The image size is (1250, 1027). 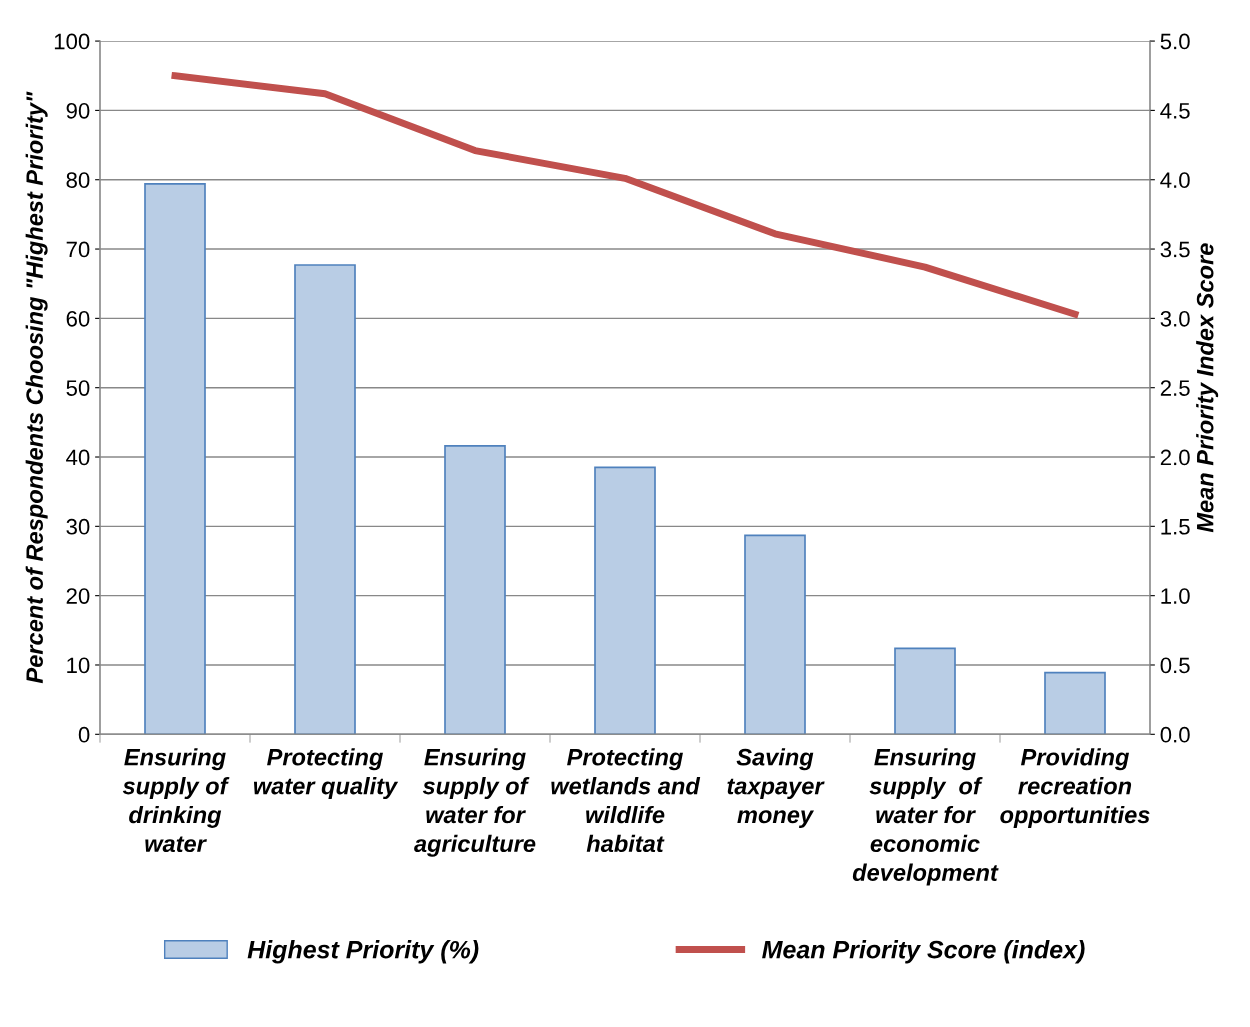 What do you see at coordinates (1175, 457) in the screenshot?
I see `y2-tick-label: 2.0` at bounding box center [1175, 457].